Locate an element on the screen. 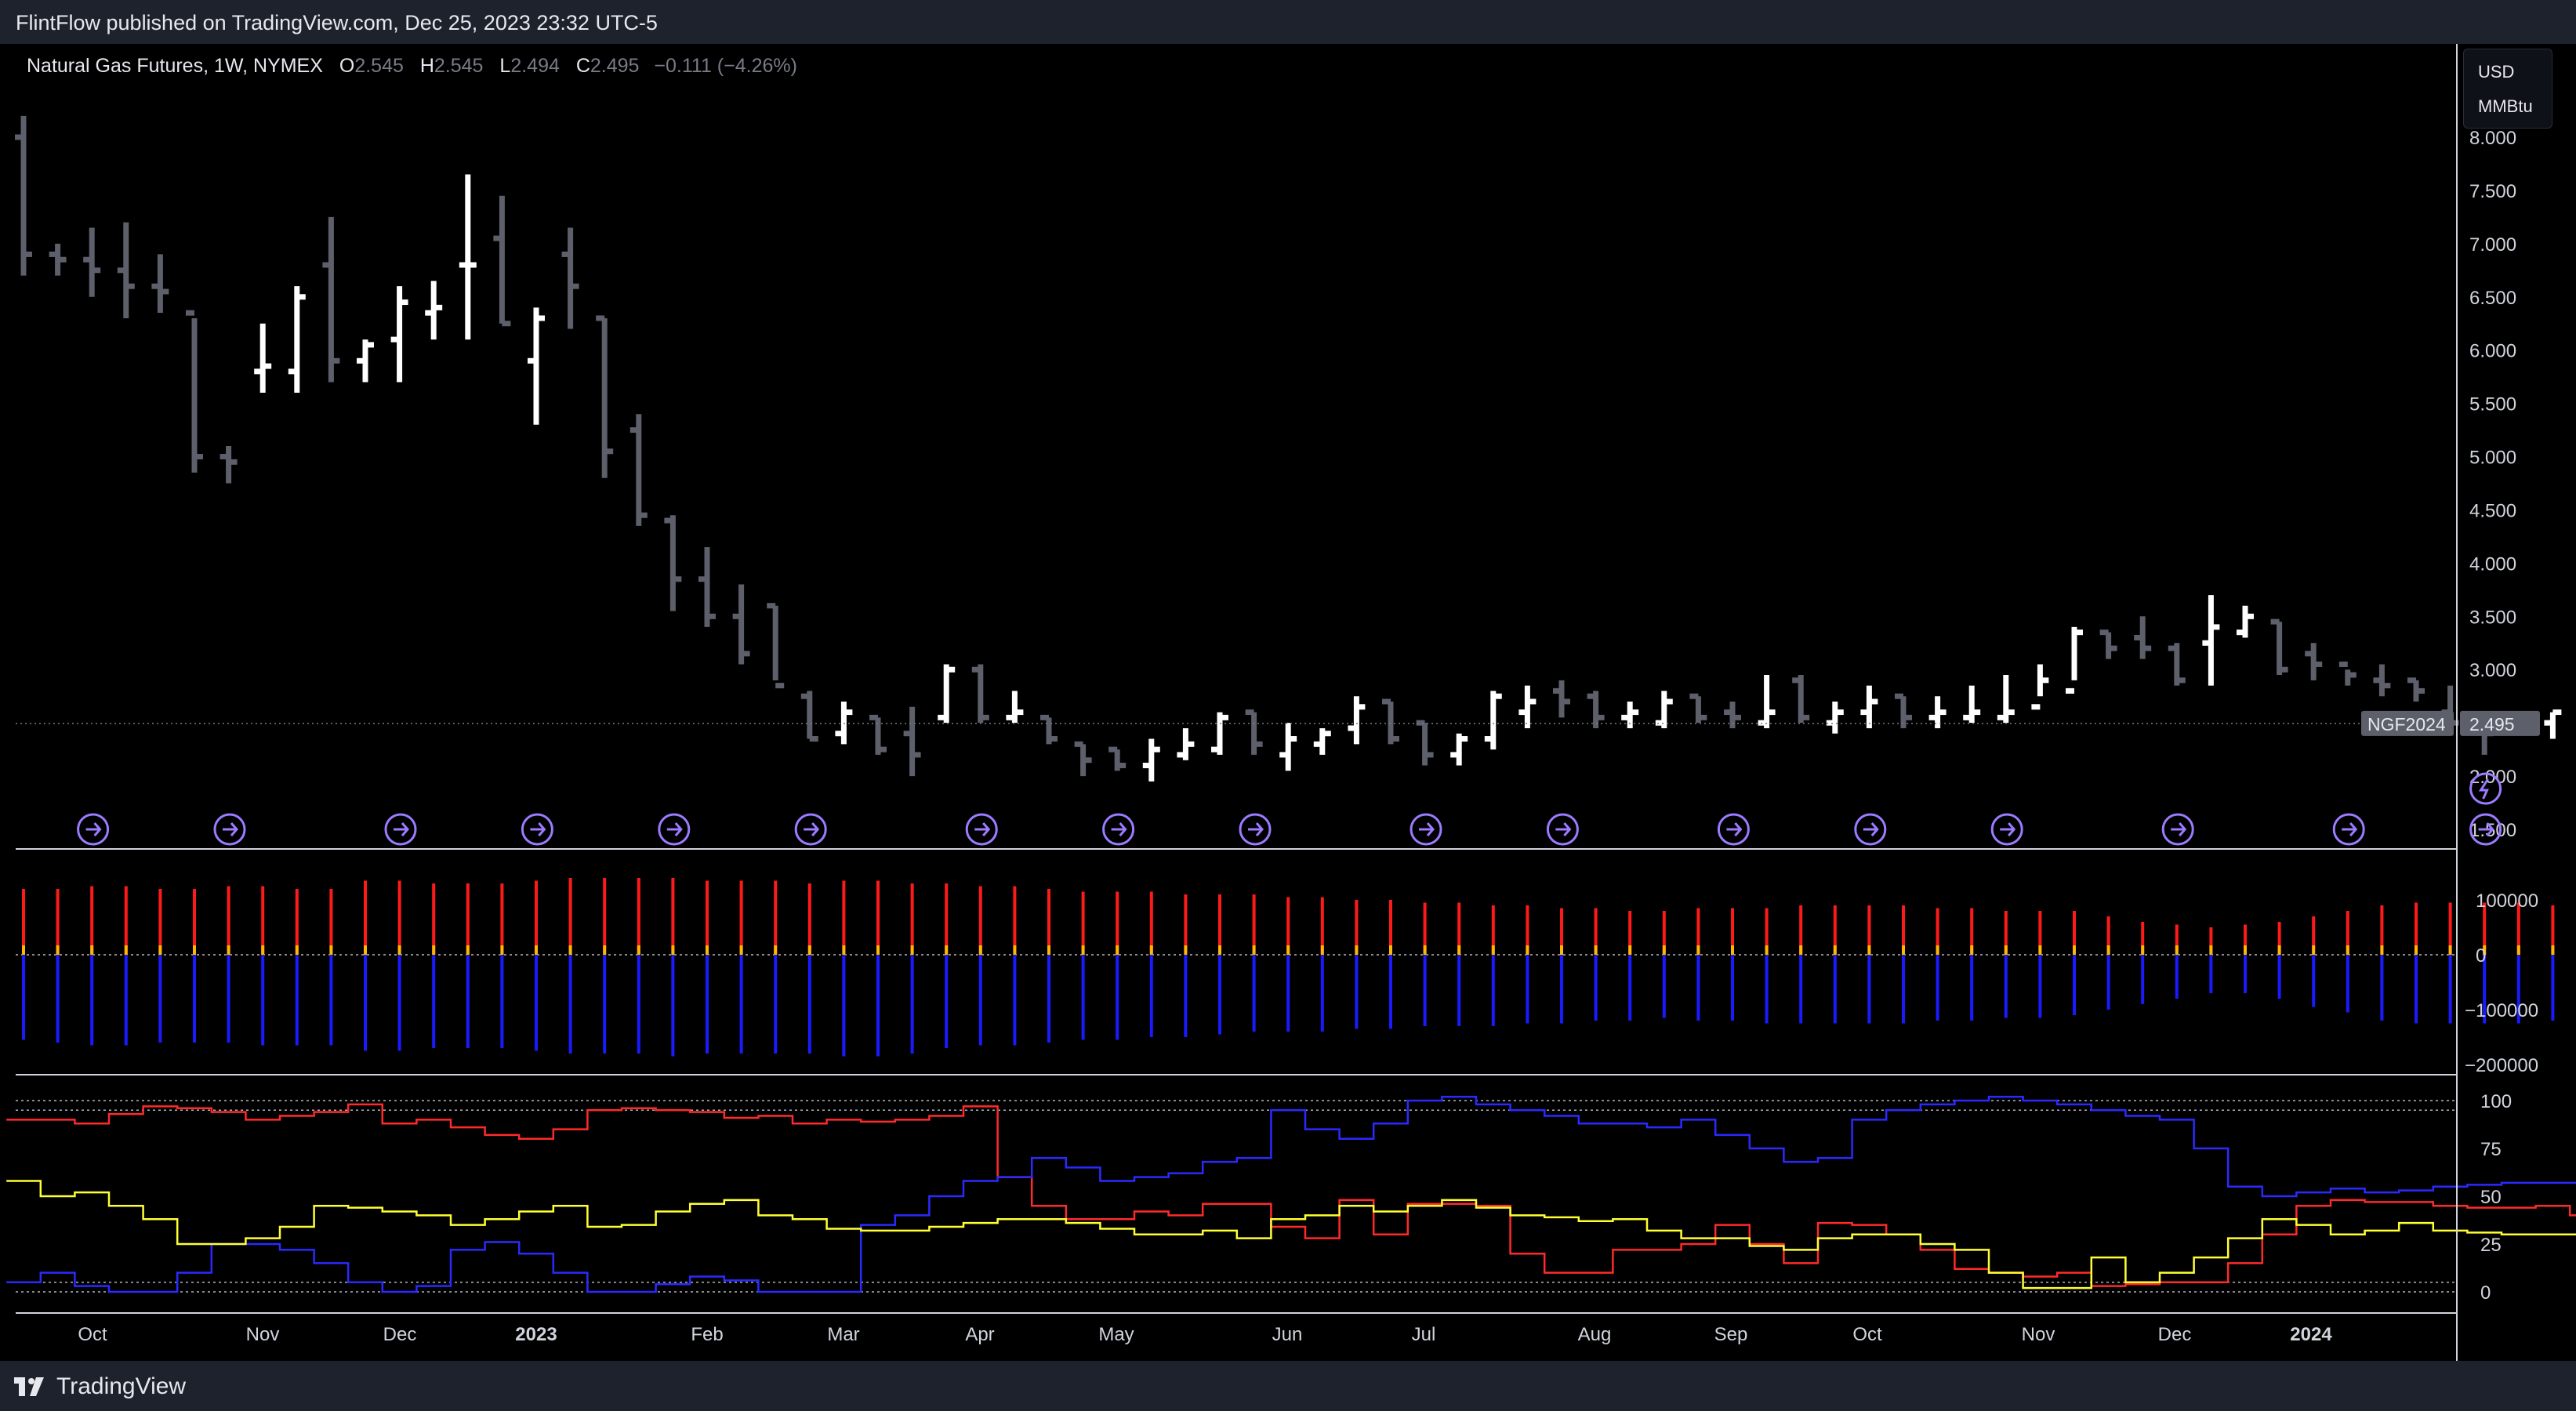 This screenshot has height=1411, width=2576. unit-label: MMBtu is located at coordinates (2506, 106).